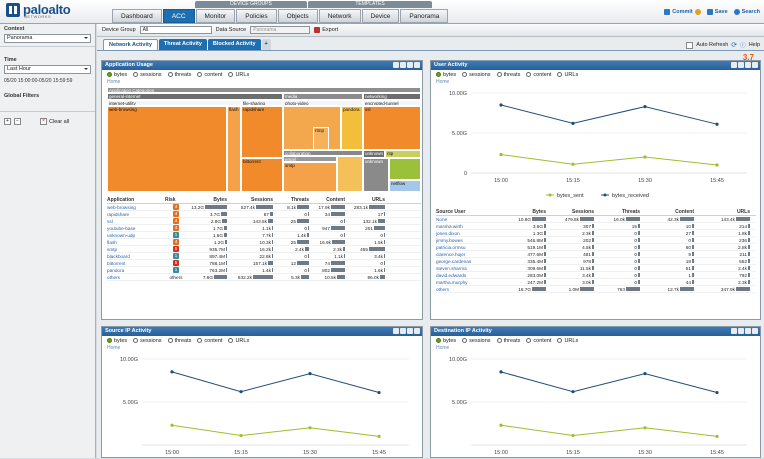  Describe the element at coordinates (297, 16) in the screenshot. I see `tab-objects: Objects` at that location.